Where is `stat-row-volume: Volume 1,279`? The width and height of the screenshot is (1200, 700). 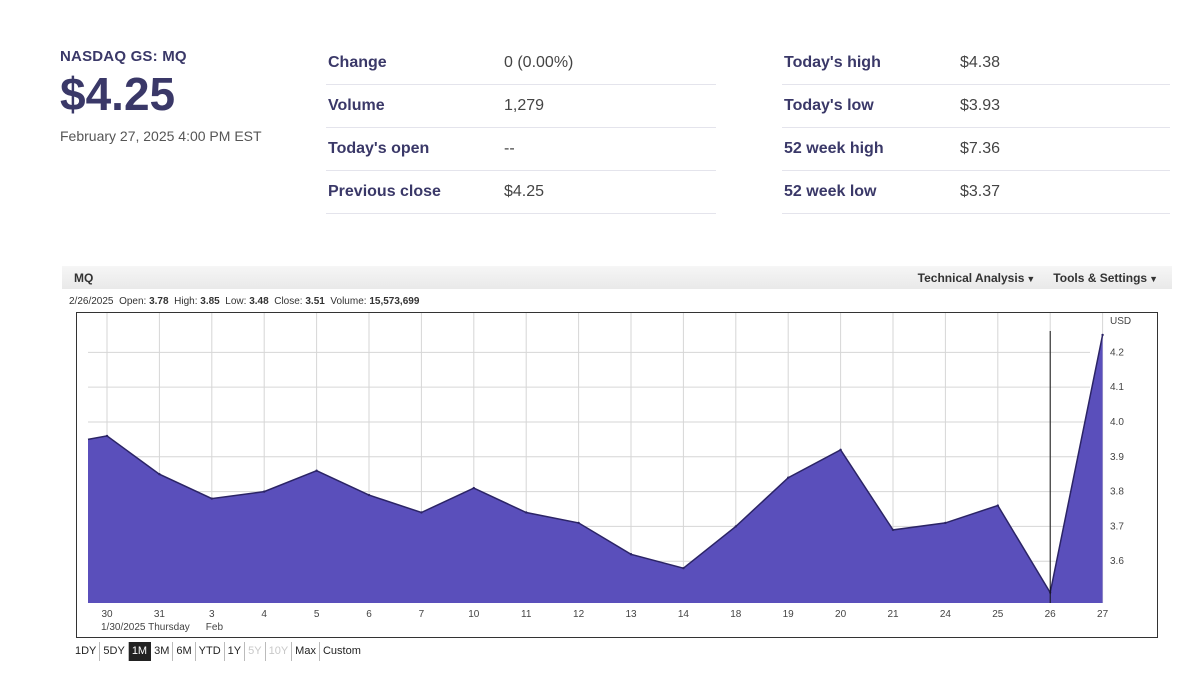 stat-row-volume: Volume 1,279 is located at coordinates (521, 106).